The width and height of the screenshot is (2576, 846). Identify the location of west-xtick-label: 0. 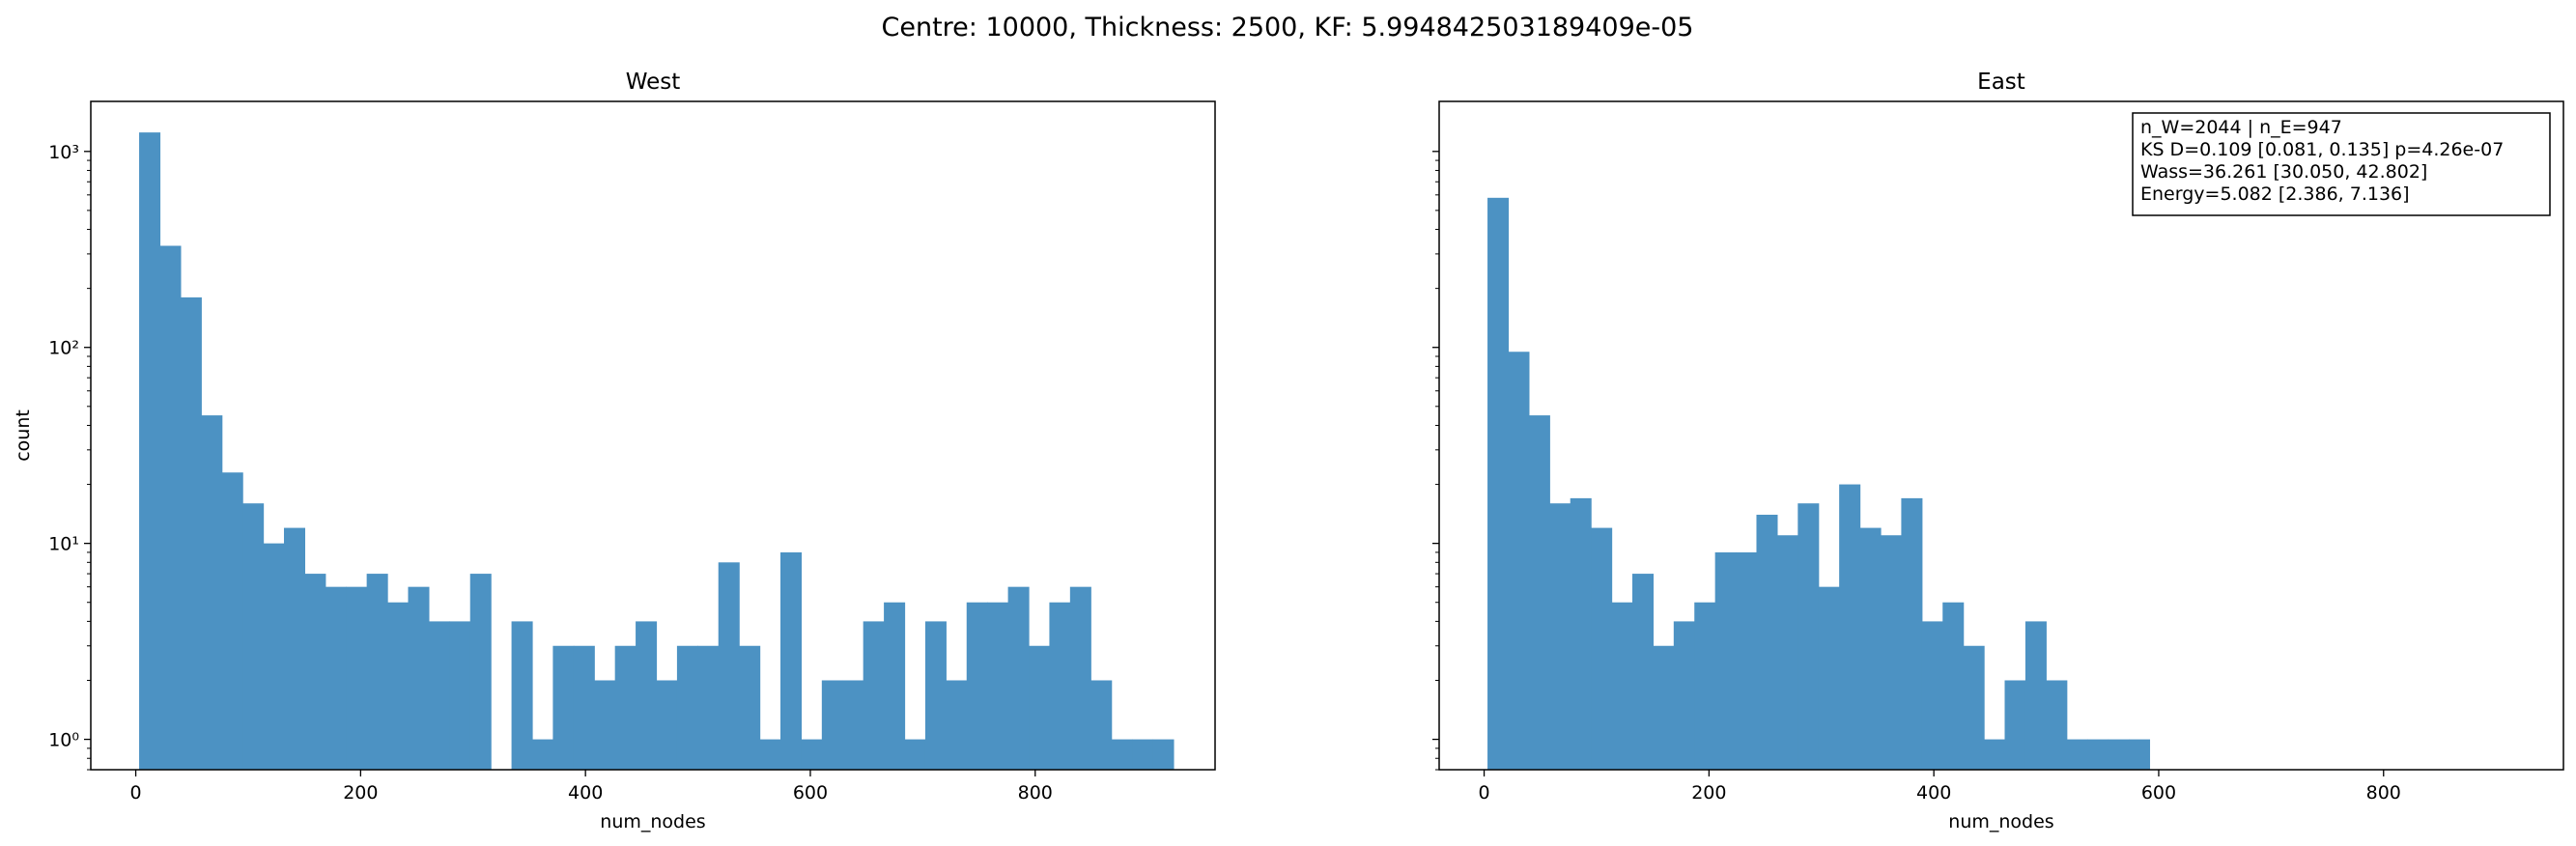
(136, 793).